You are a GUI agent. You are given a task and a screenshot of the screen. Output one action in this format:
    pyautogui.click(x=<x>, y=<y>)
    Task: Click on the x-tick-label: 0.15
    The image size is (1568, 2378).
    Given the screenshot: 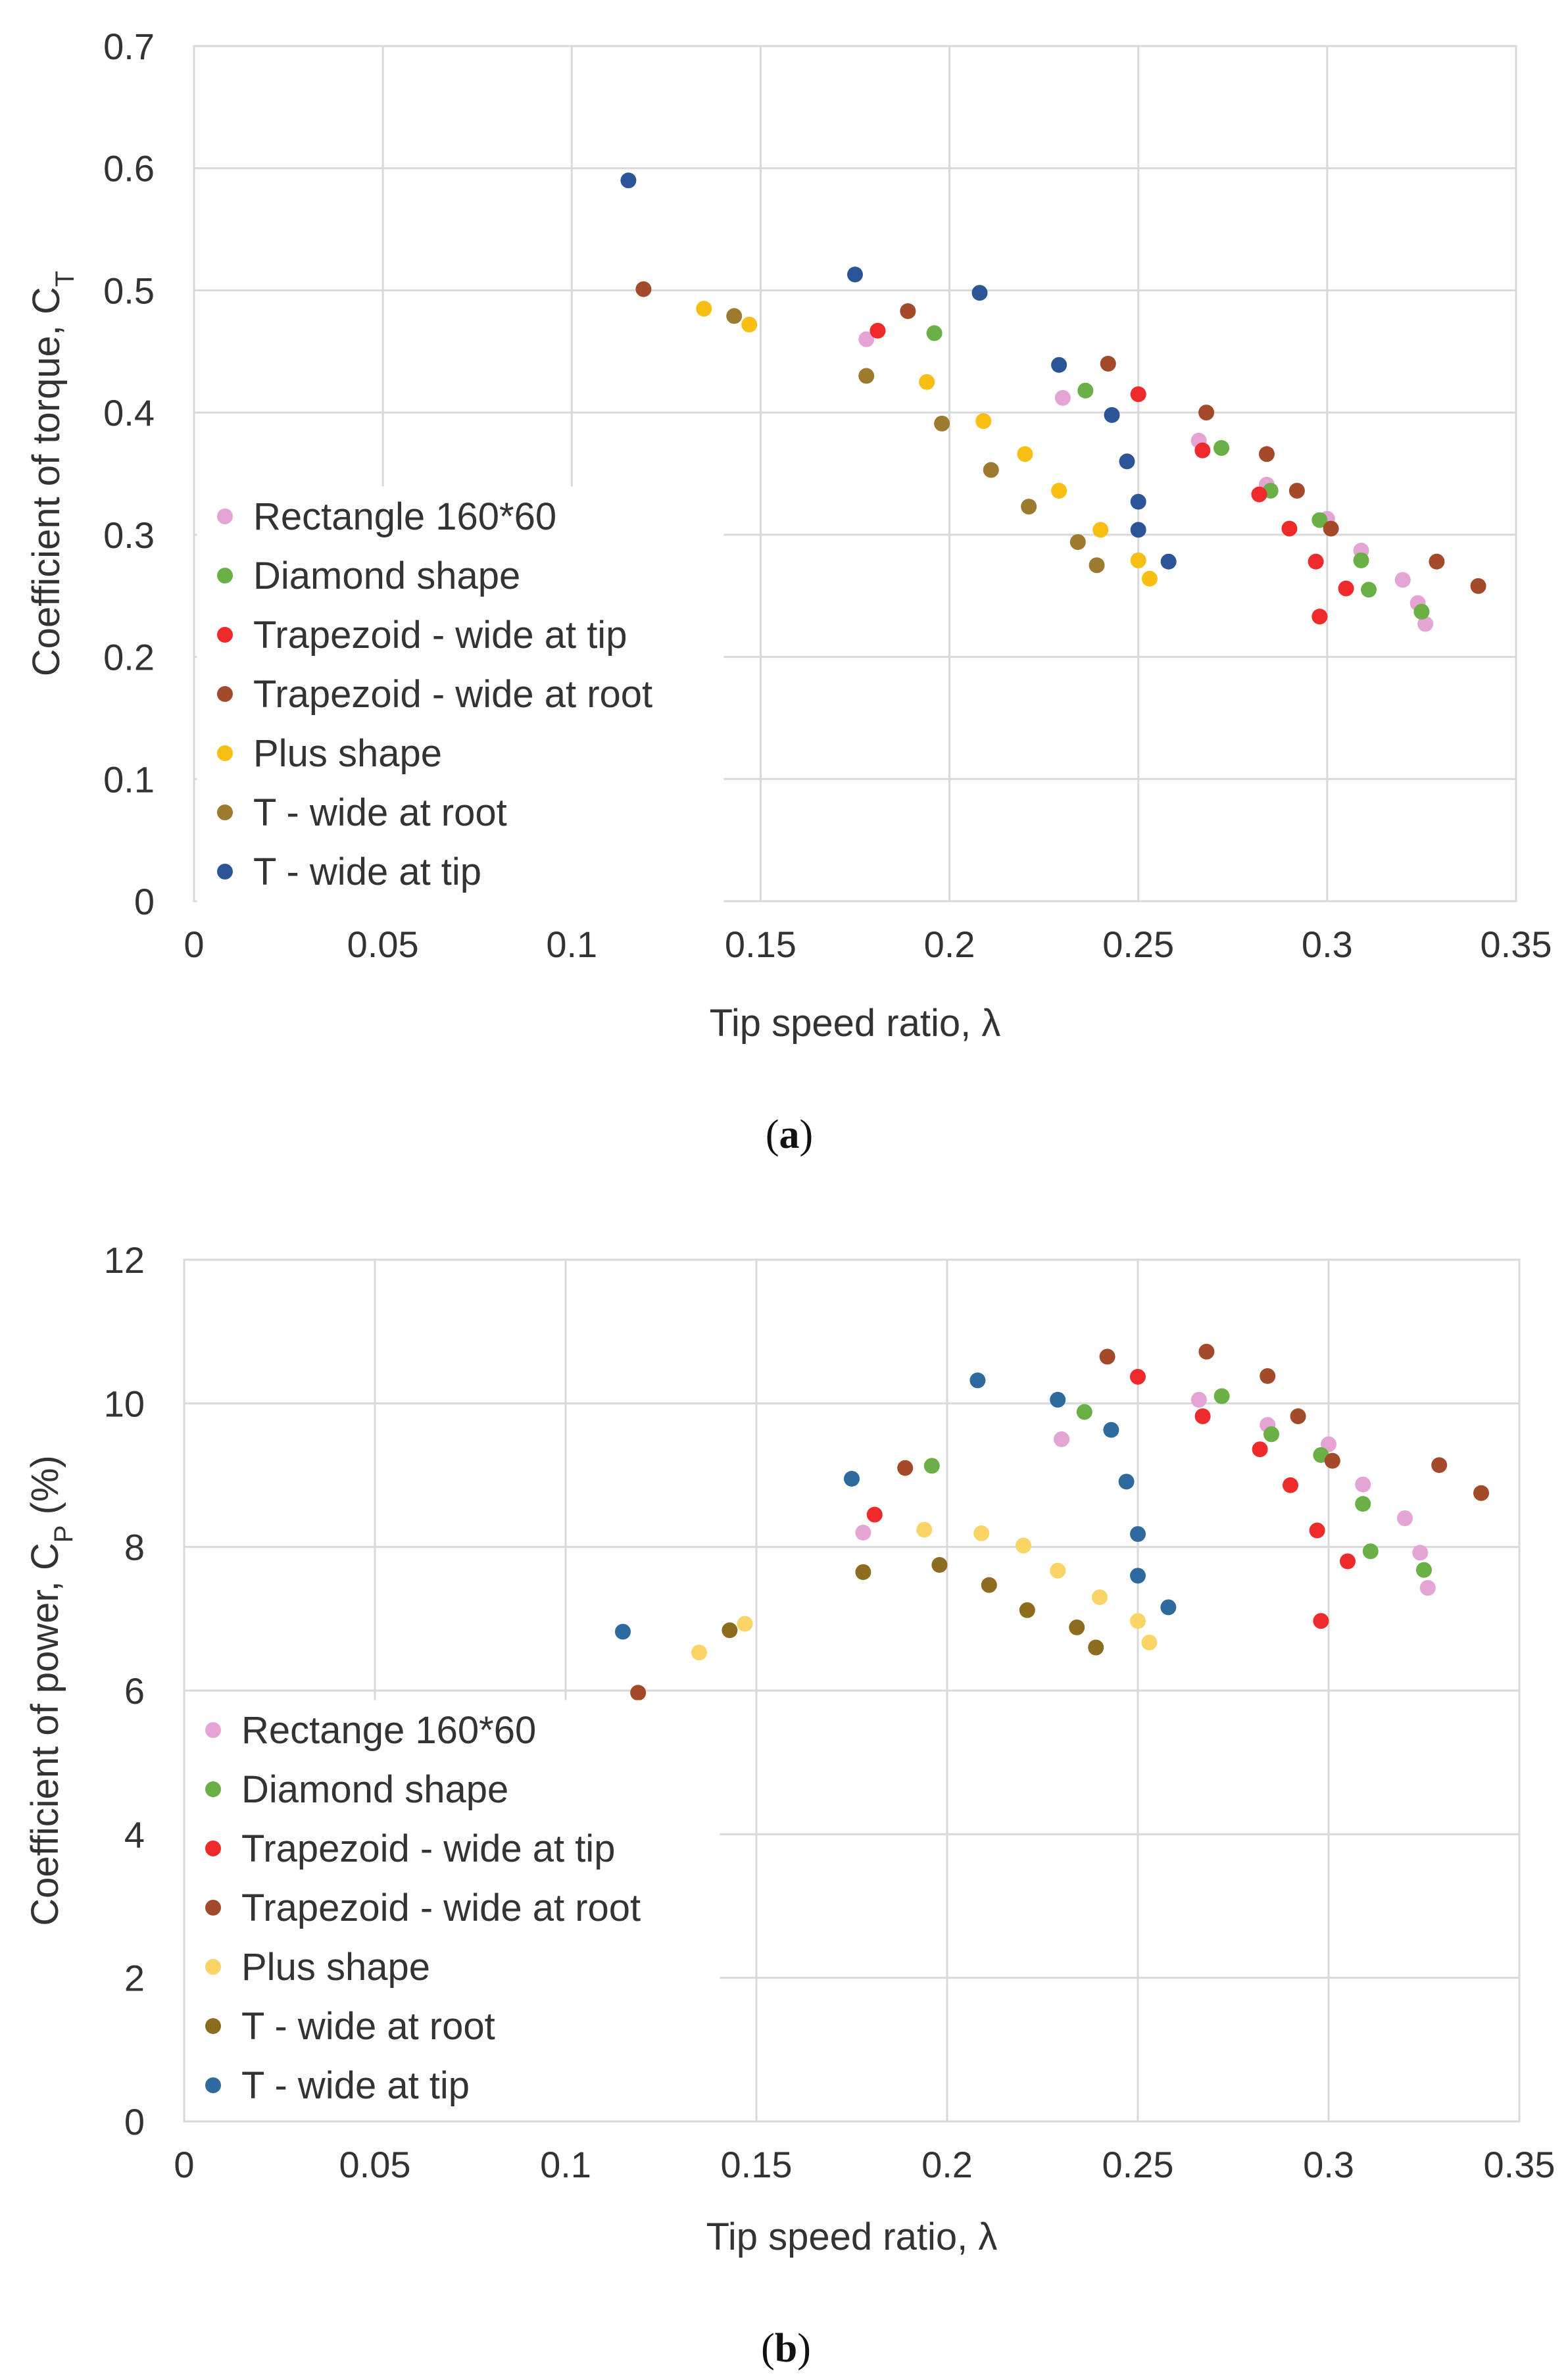 What is the action you would take?
    pyautogui.click(x=757, y=2164)
    